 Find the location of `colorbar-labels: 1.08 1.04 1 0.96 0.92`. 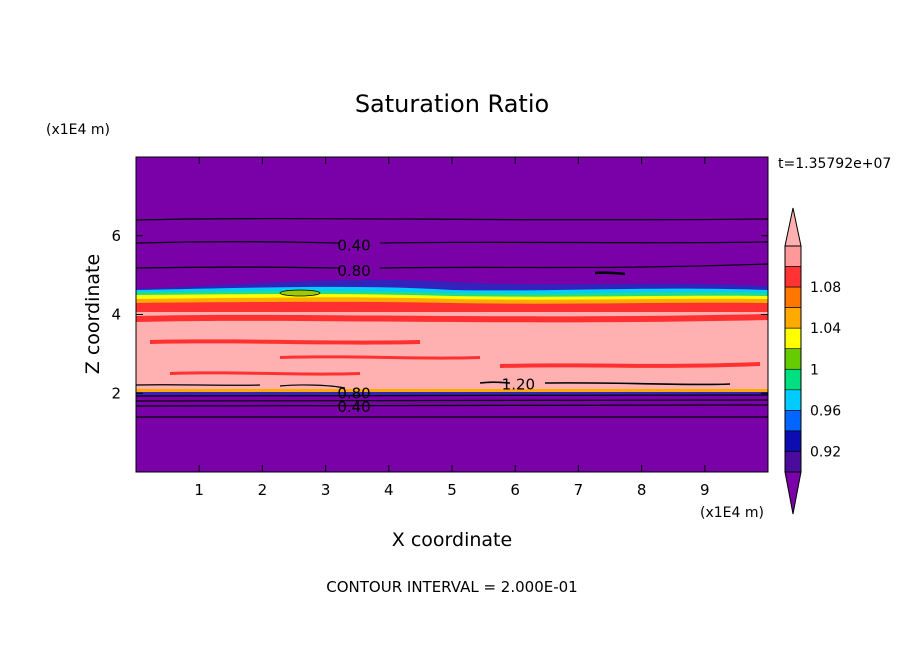

colorbar-labels: 1.08 1.04 1 0.96 0.92 is located at coordinates (825, 370).